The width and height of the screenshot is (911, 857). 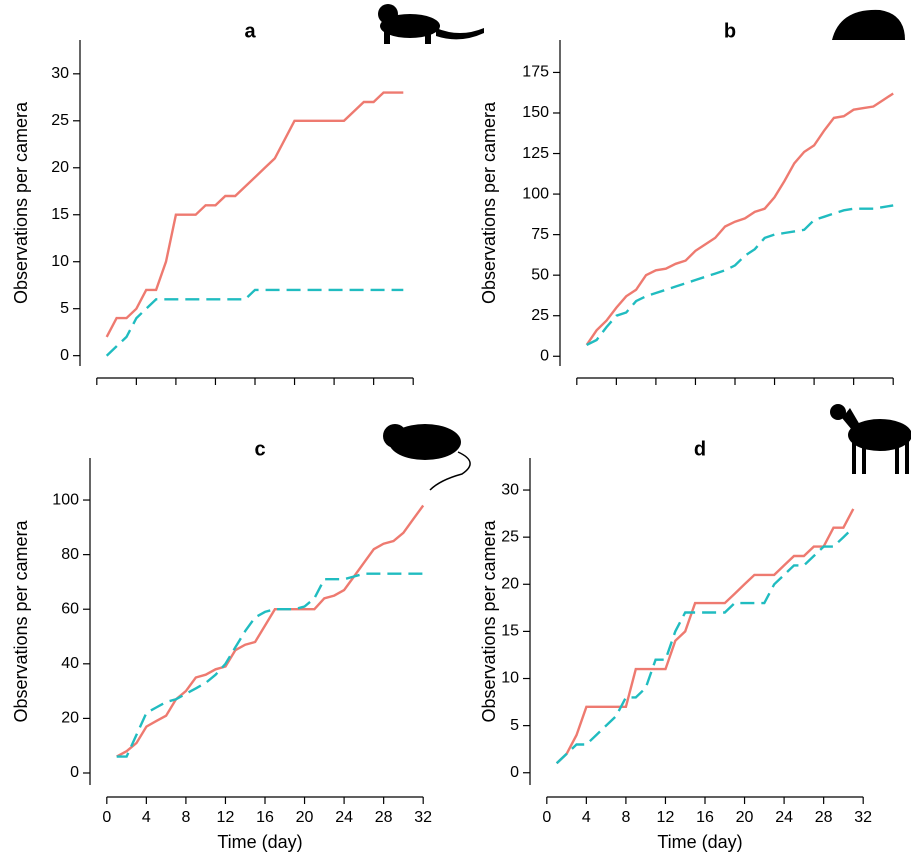 What do you see at coordinates (427, 457) in the screenshot?
I see `icon-rodent` at bounding box center [427, 457].